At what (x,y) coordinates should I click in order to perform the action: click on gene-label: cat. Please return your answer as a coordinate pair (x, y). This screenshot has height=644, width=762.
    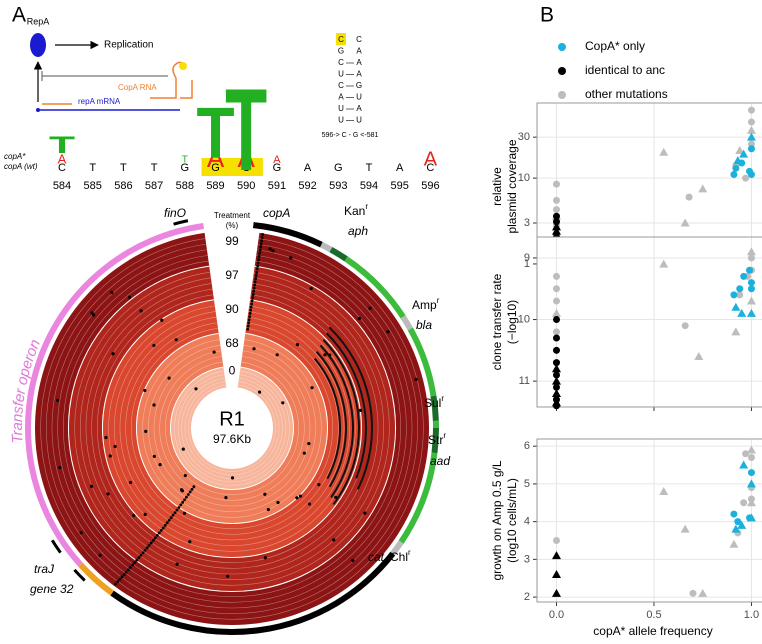
    Looking at the image, I should click on (376, 557).